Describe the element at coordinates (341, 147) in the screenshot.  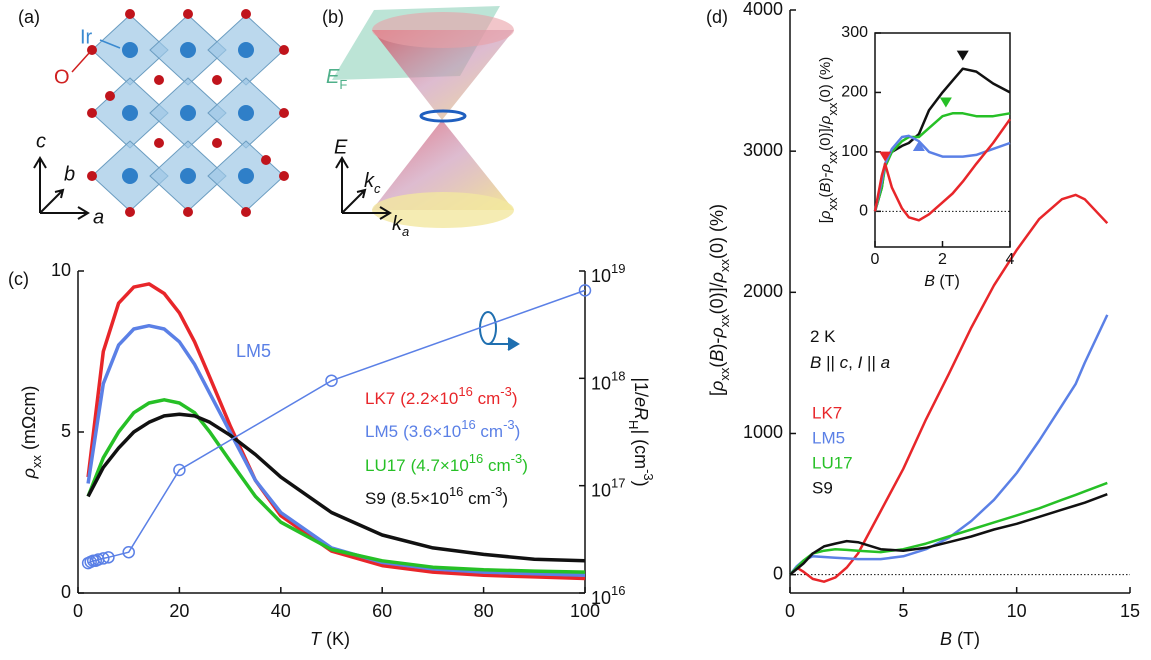
I see `axis-label: E` at that location.